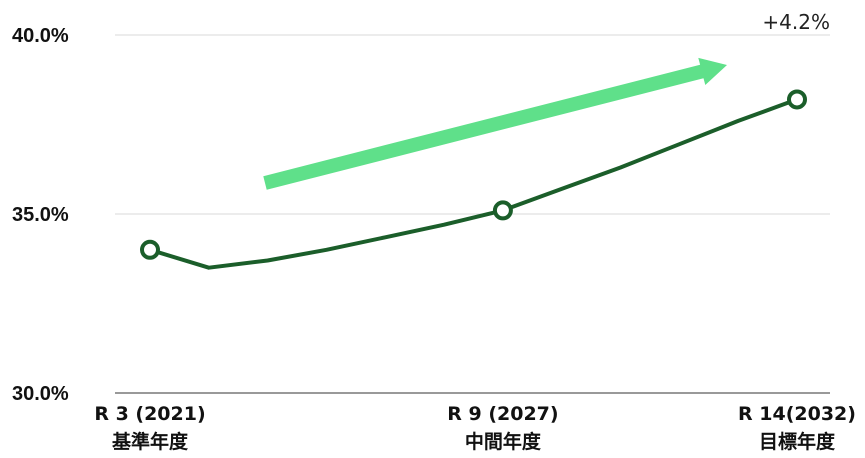 This screenshot has width=865, height=458. Describe the element at coordinates (796, 22) in the screenshot. I see `growth-annotation: +4.2%` at that location.